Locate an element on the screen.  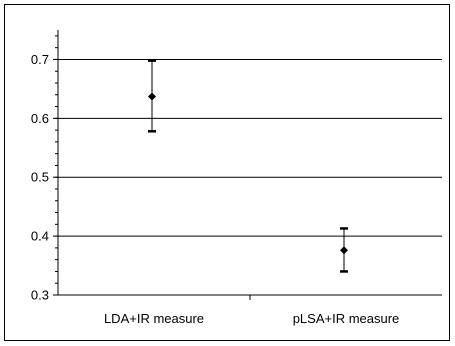
x-category-label: LDA+IR measure is located at coordinates (154, 318).